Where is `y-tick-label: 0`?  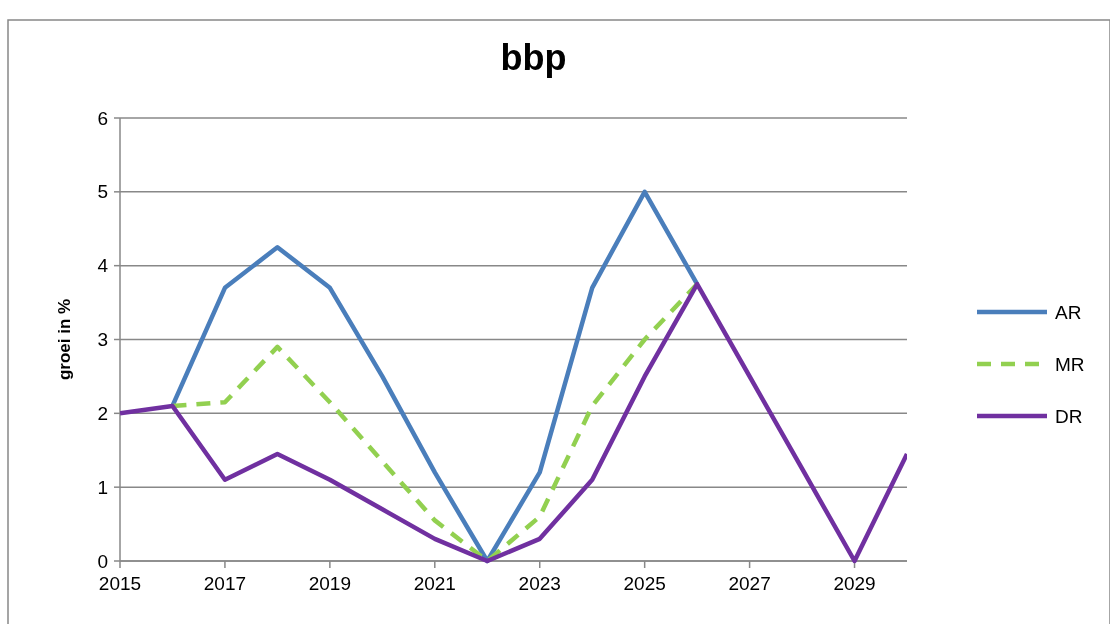
y-tick-label: 0 is located at coordinates (102, 561).